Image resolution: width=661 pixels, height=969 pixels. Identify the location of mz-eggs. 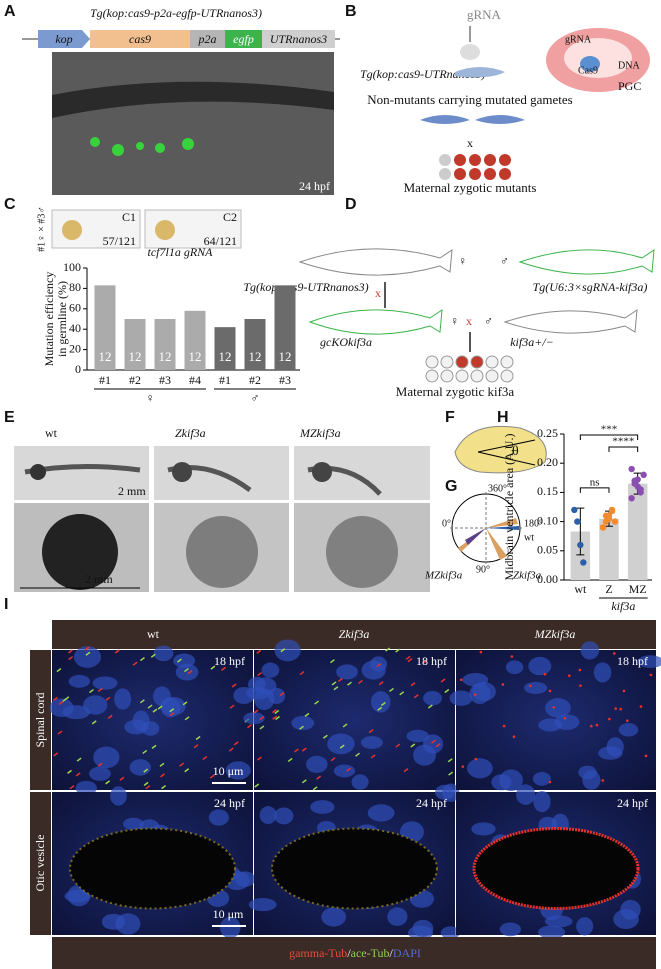
(469, 369).